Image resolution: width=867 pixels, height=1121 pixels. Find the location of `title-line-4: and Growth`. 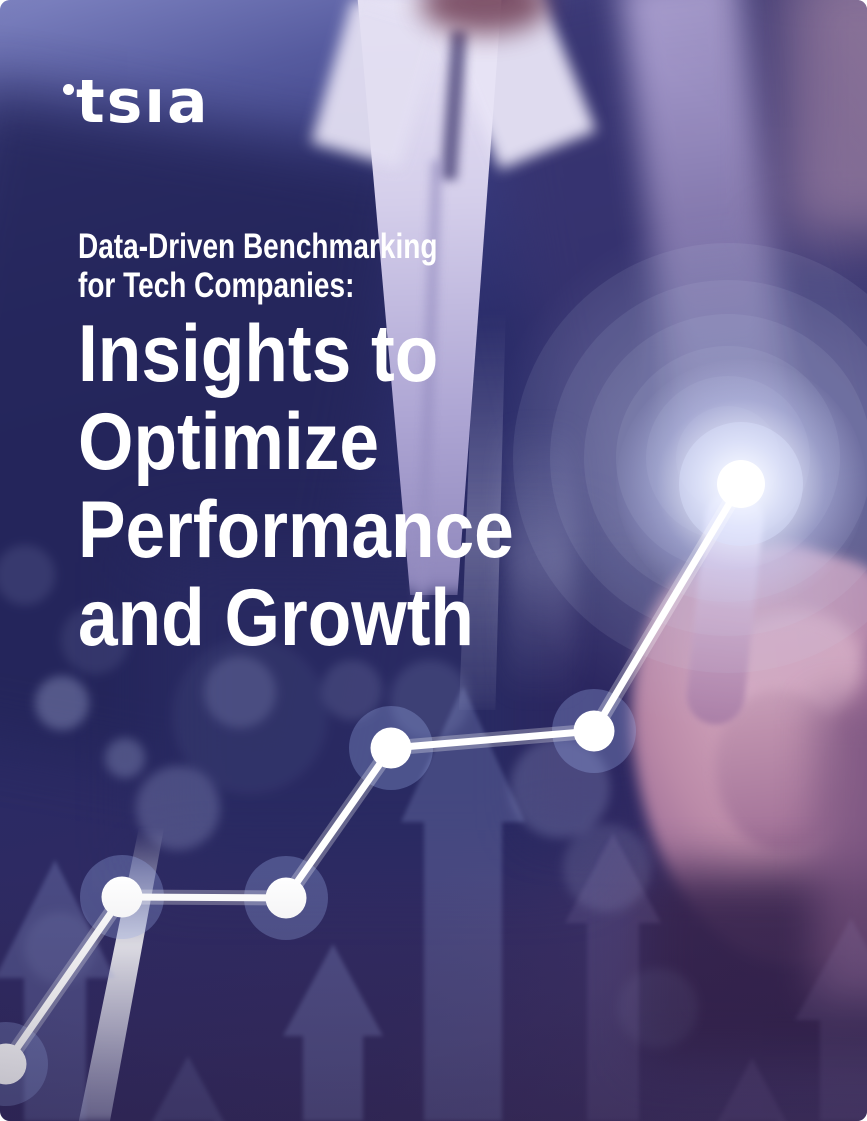

title-line-4: and Growth is located at coordinates (276, 618).